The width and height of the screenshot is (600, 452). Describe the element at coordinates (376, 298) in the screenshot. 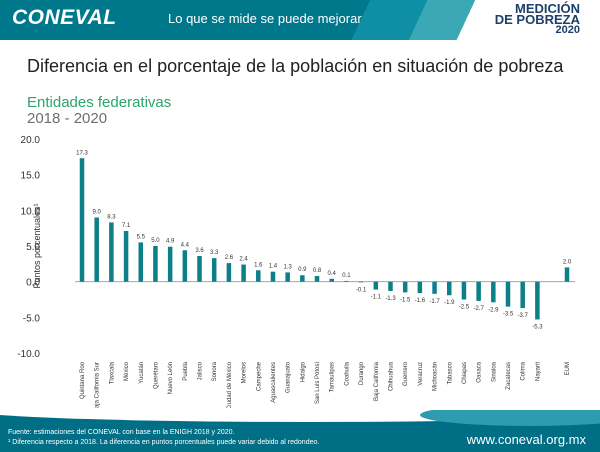

I see `data-label: -1.1` at that location.